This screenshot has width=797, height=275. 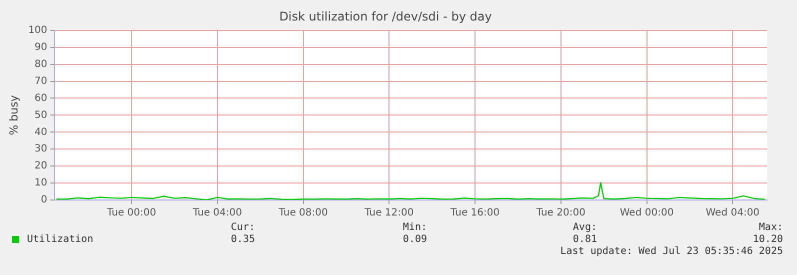 What do you see at coordinates (242, 227) in the screenshot?
I see `text: Cur:` at bounding box center [242, 227].